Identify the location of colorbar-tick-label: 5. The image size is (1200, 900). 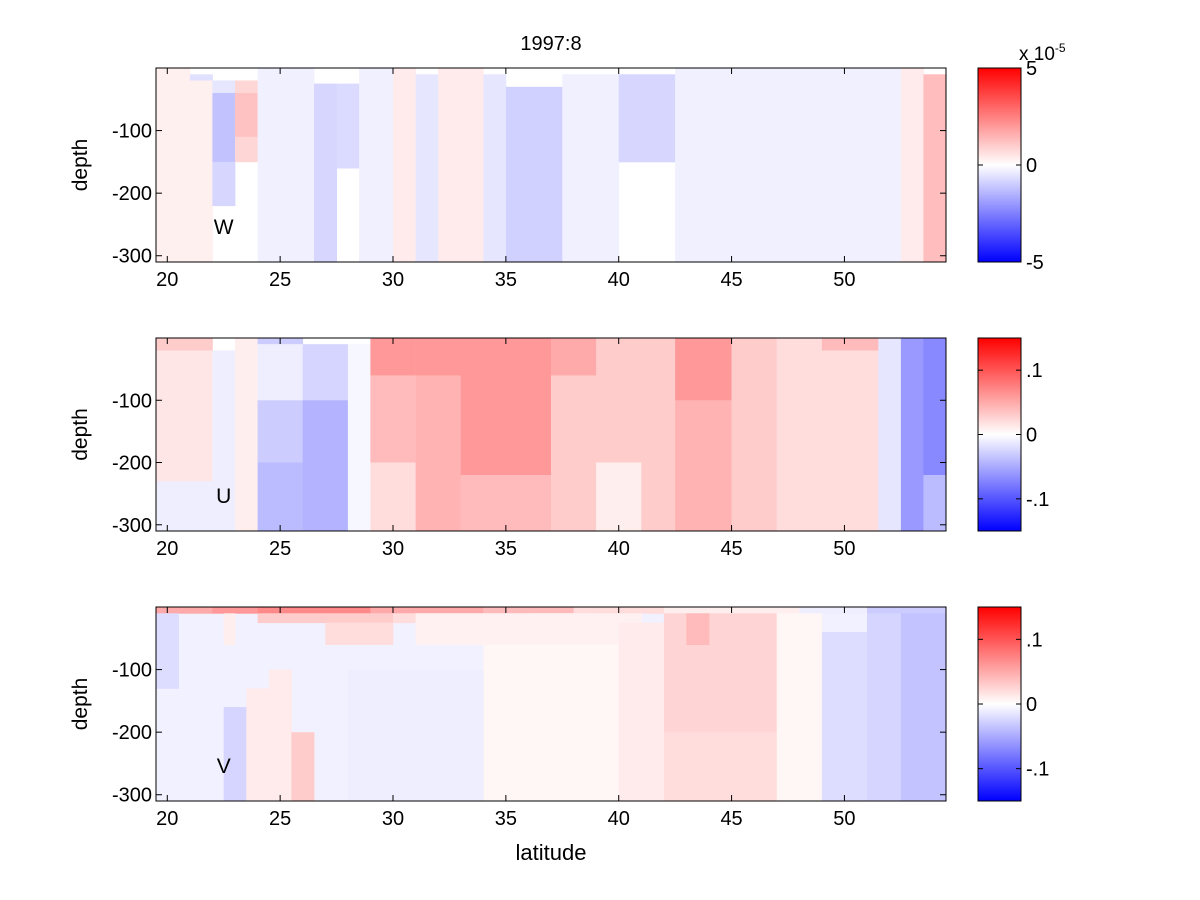
(1031, 69).